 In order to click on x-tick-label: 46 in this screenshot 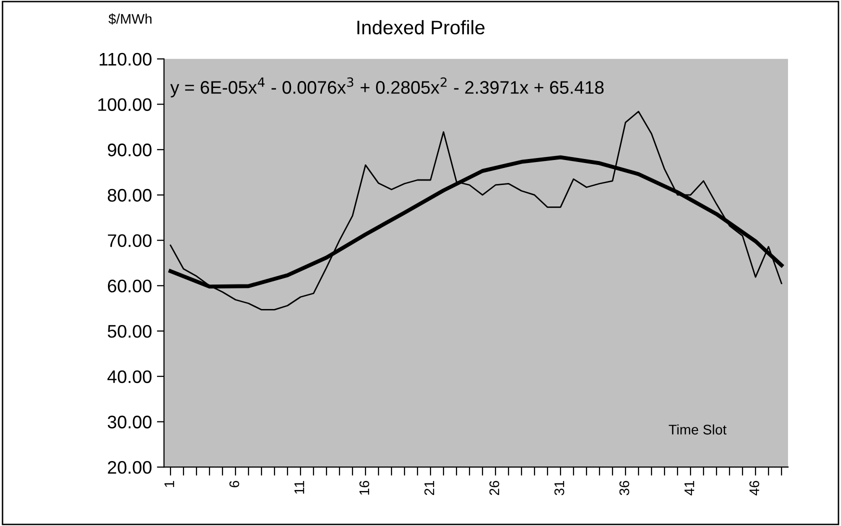, I will do `click(754, 488)`.